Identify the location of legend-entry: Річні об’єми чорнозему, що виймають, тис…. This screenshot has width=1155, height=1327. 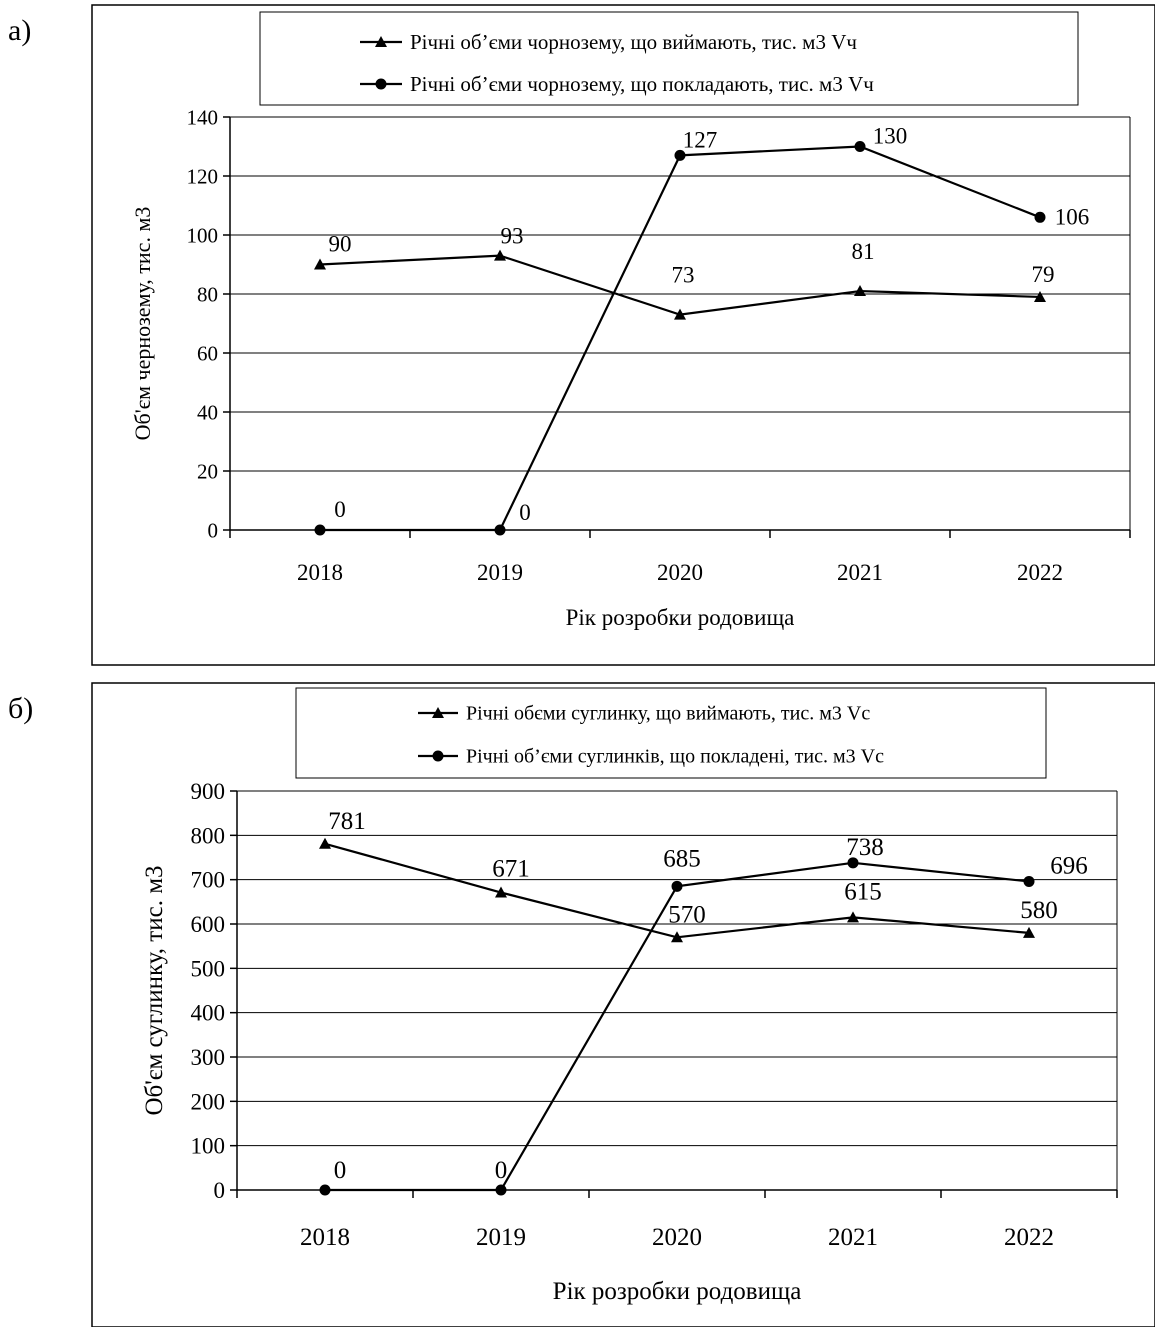
(633, 42).